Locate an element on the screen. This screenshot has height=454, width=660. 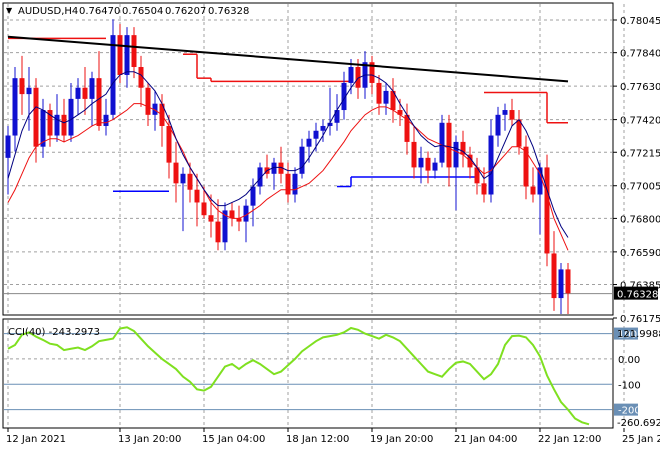
price-tick-label: 0.77005 is located at coordinates (640, 187).